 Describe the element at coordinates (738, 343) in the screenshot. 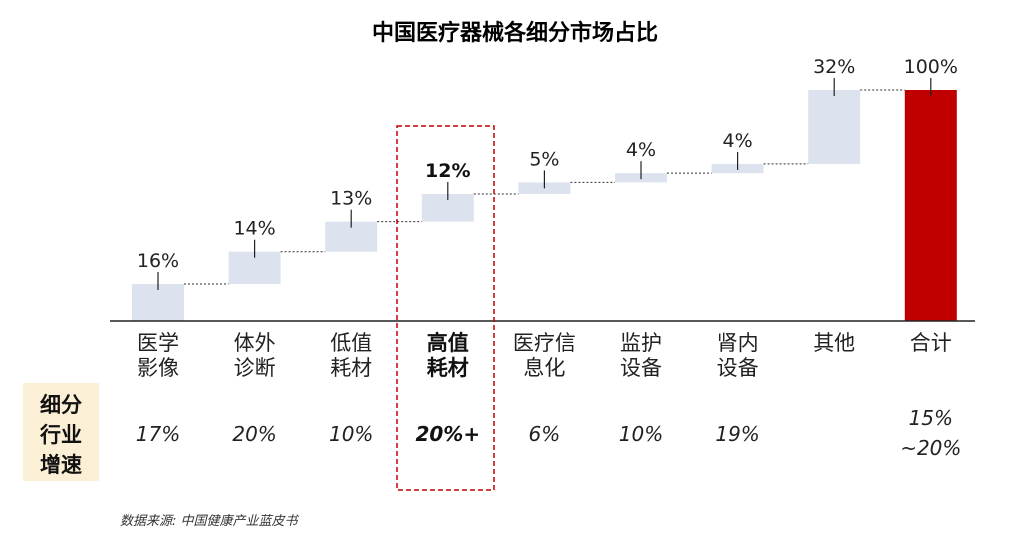

I see `category-label-6: 肾内` at that location.